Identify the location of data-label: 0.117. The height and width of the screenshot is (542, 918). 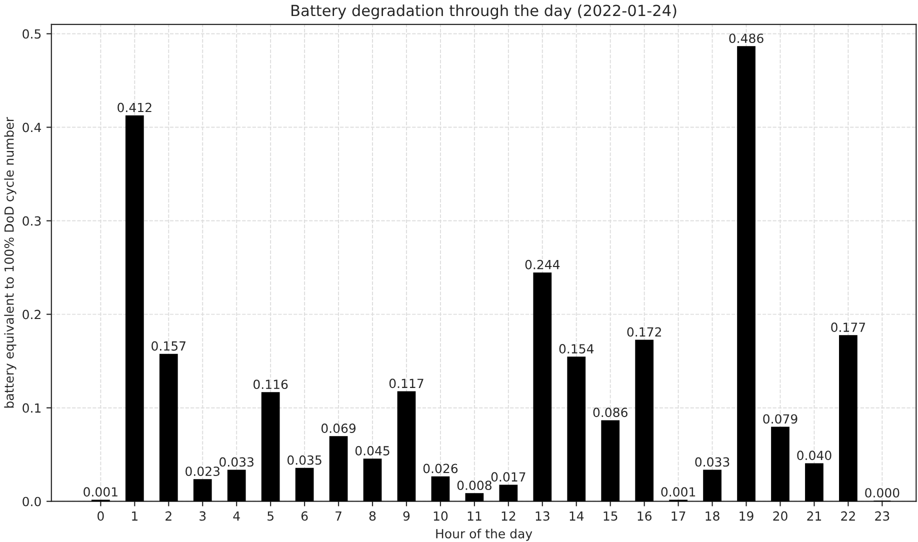
(406, 383).